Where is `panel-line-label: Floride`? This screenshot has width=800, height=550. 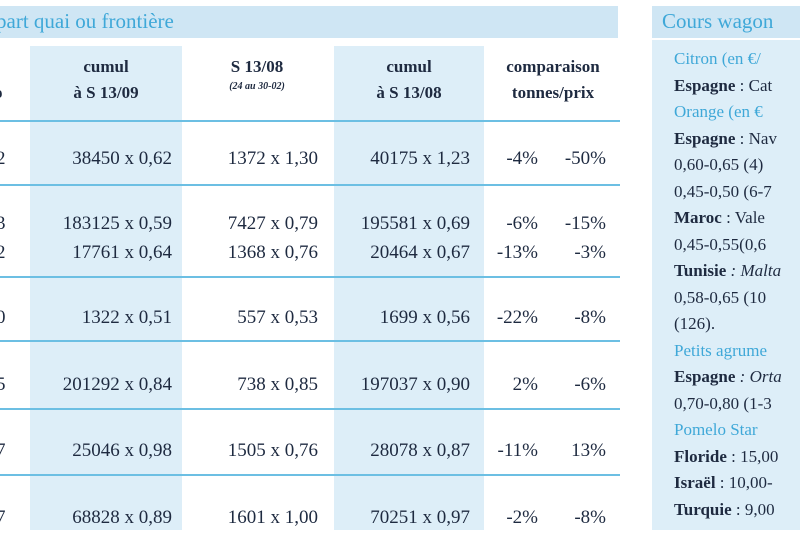 panel-line-label: Floride is located at coordinates (700, 456).